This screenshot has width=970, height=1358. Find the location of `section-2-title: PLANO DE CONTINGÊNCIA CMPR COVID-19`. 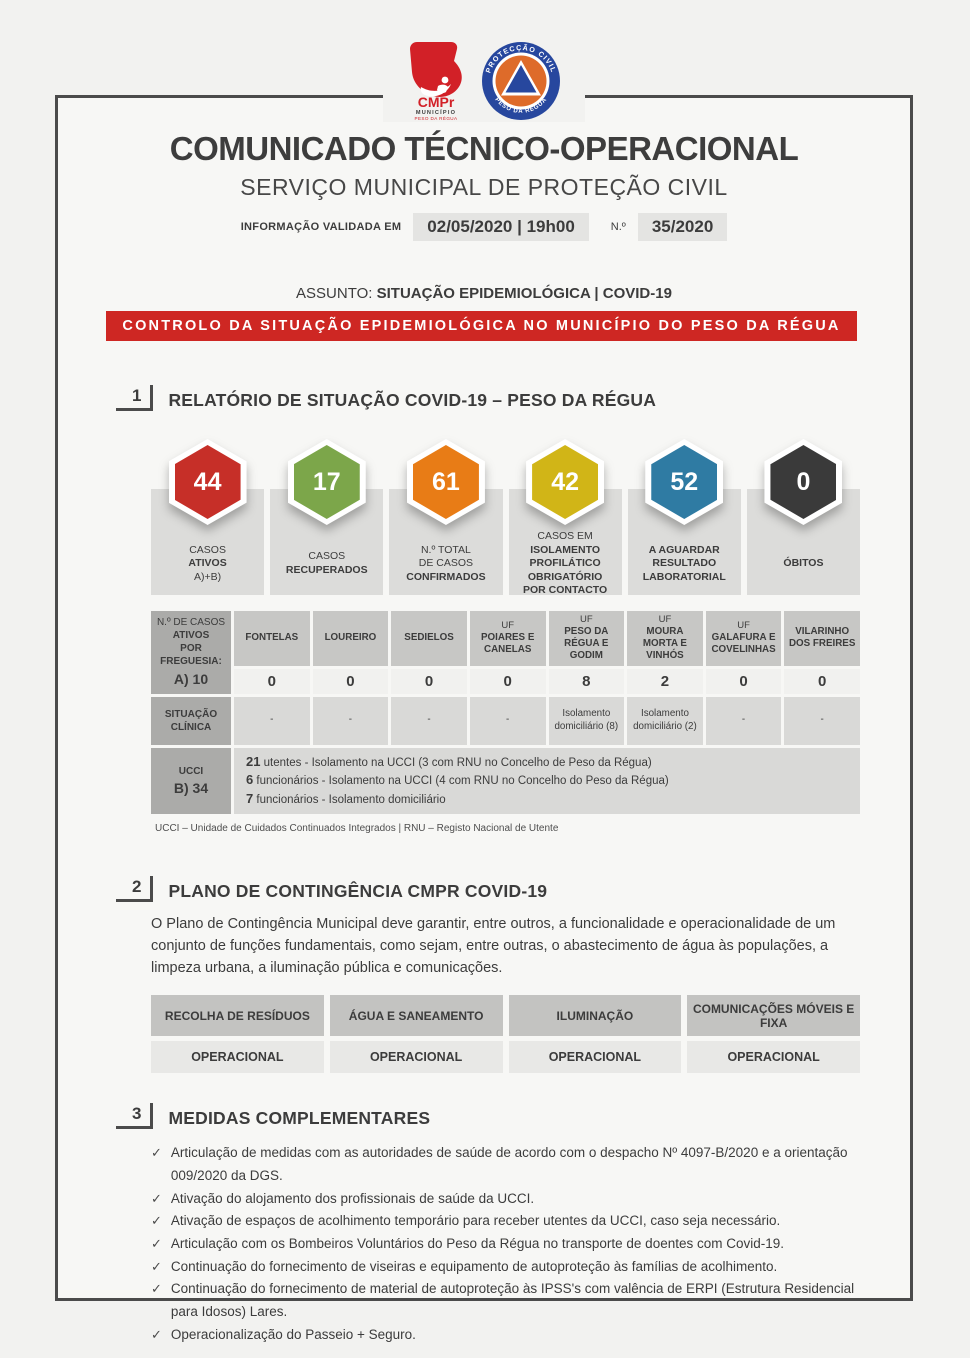

section-2-title: PLANO DE CONTINGÊNCIA CMPR COVID-19 is located at coordinates (358, 891).